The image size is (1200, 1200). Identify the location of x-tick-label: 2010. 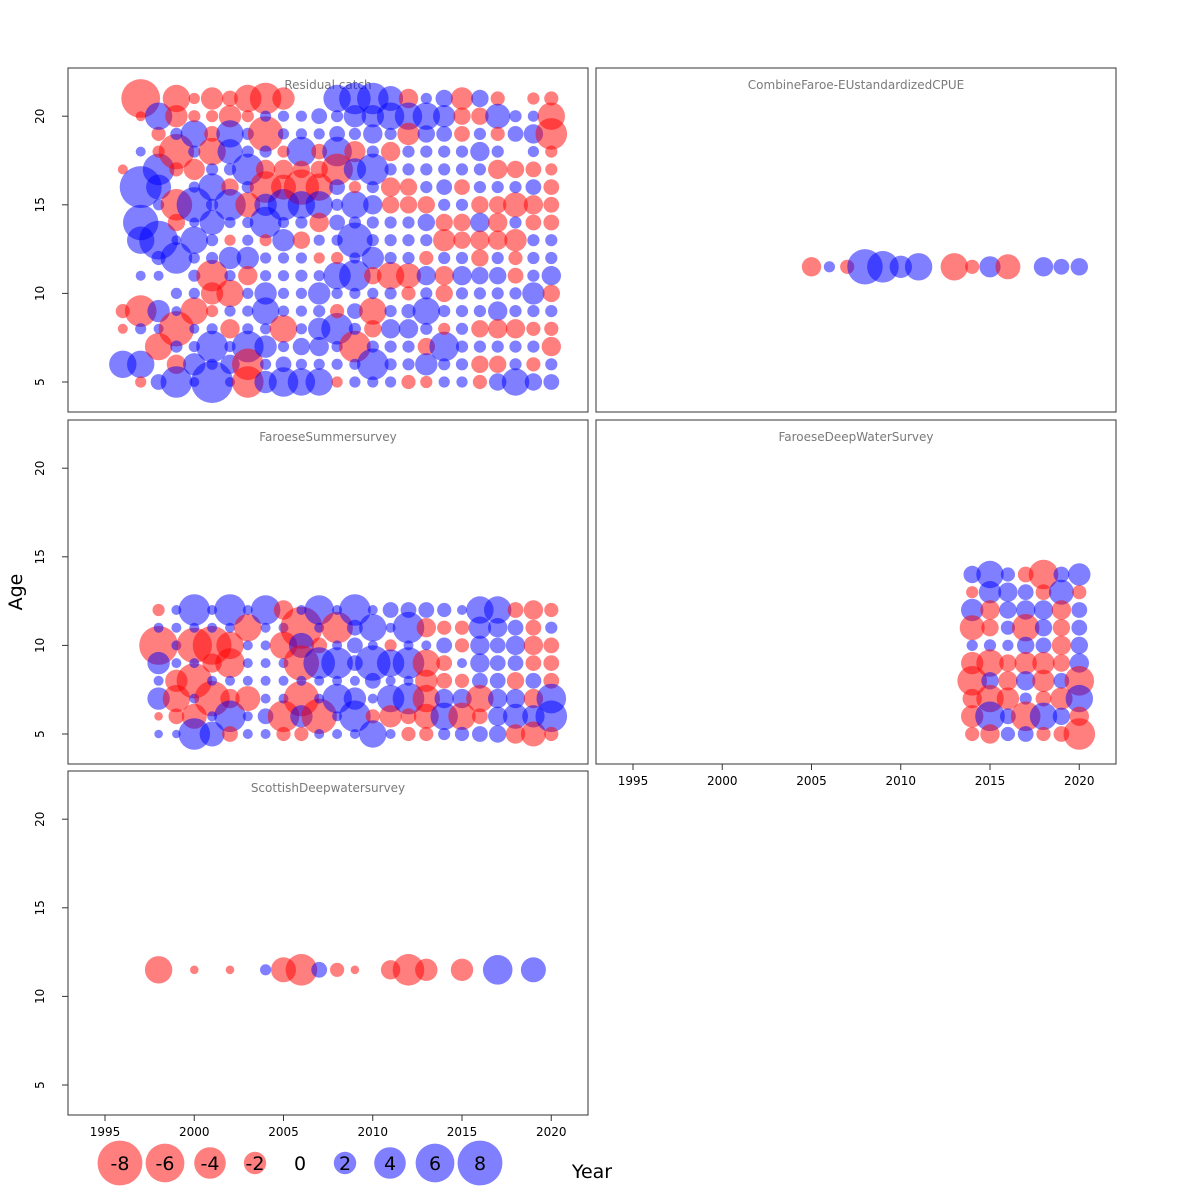
(900, 781).